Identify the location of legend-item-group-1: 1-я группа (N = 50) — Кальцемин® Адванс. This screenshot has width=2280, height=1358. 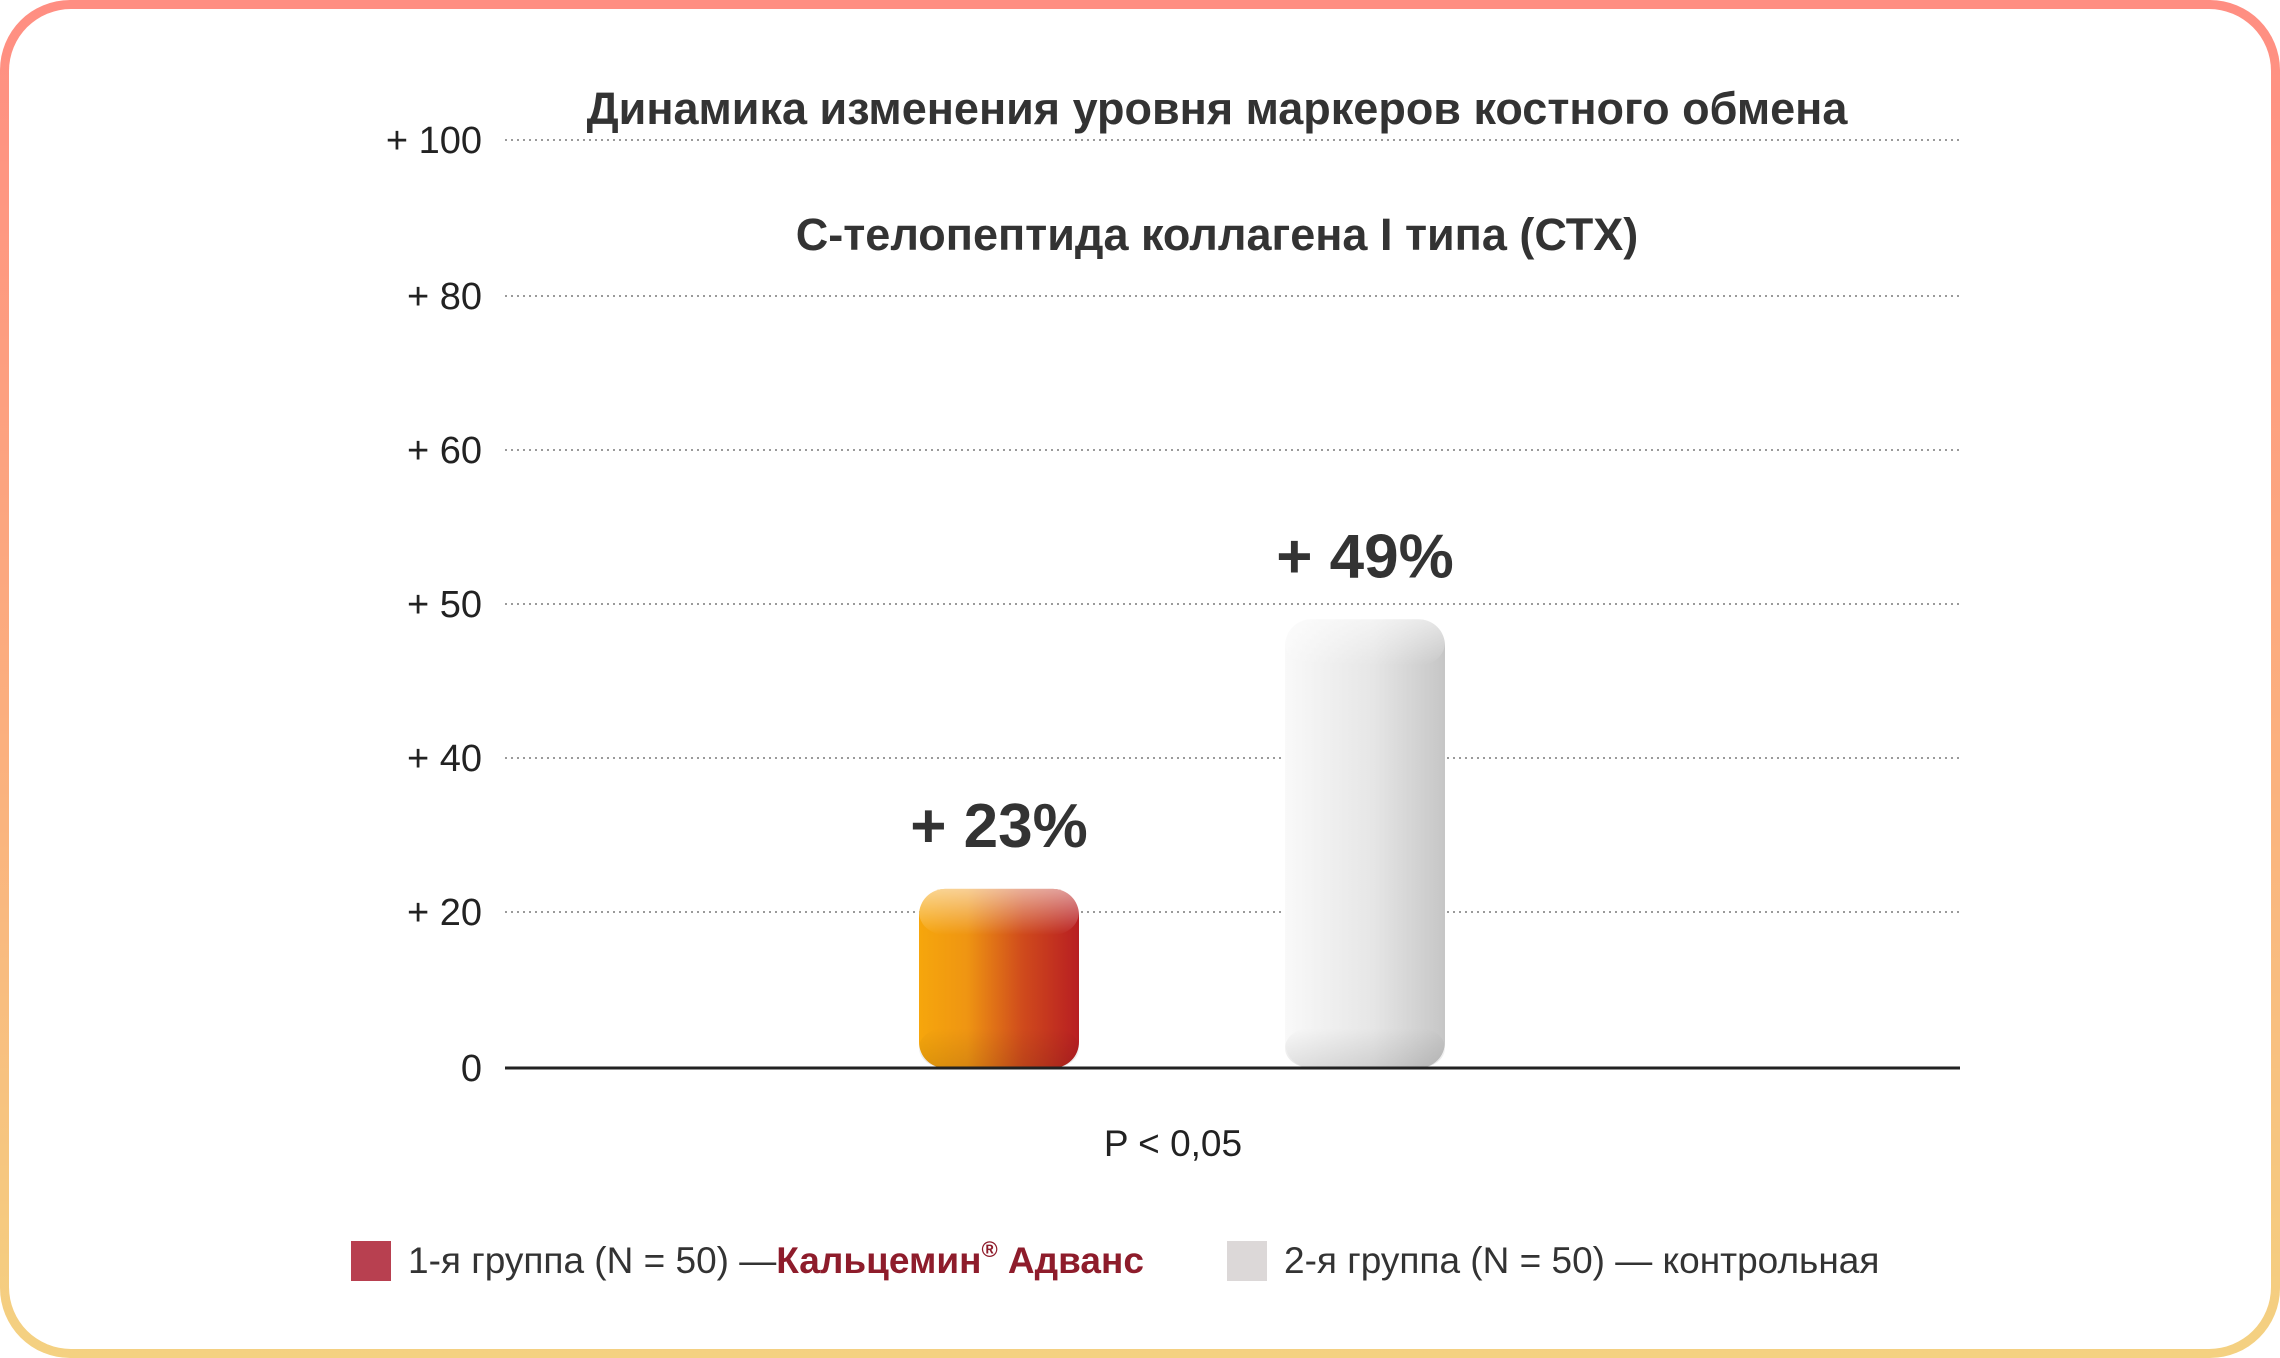
(747, 1261).